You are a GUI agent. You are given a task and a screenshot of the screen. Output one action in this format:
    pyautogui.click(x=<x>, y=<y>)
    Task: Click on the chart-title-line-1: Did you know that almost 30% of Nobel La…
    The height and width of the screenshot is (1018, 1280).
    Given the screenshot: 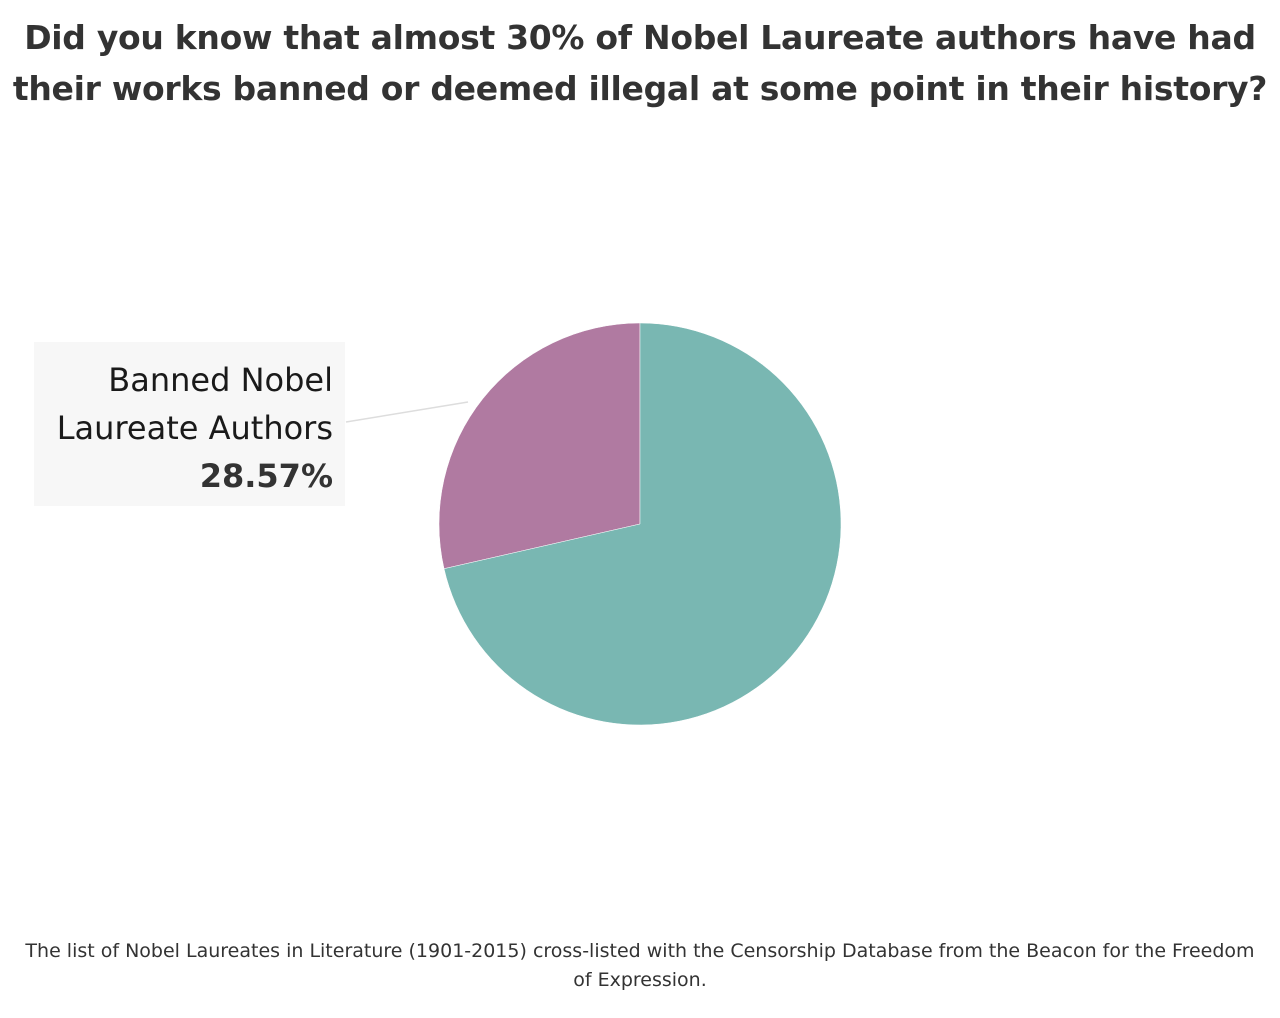 What is the action you would take?
    pyautogui.click(x=640, y=37)
    